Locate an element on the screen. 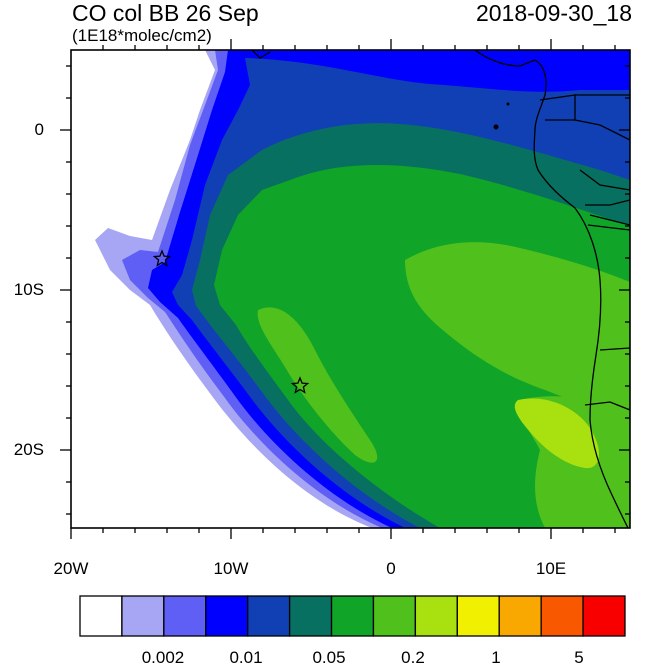  lat-label-10s: 10S is located at coordinates (28, 289).